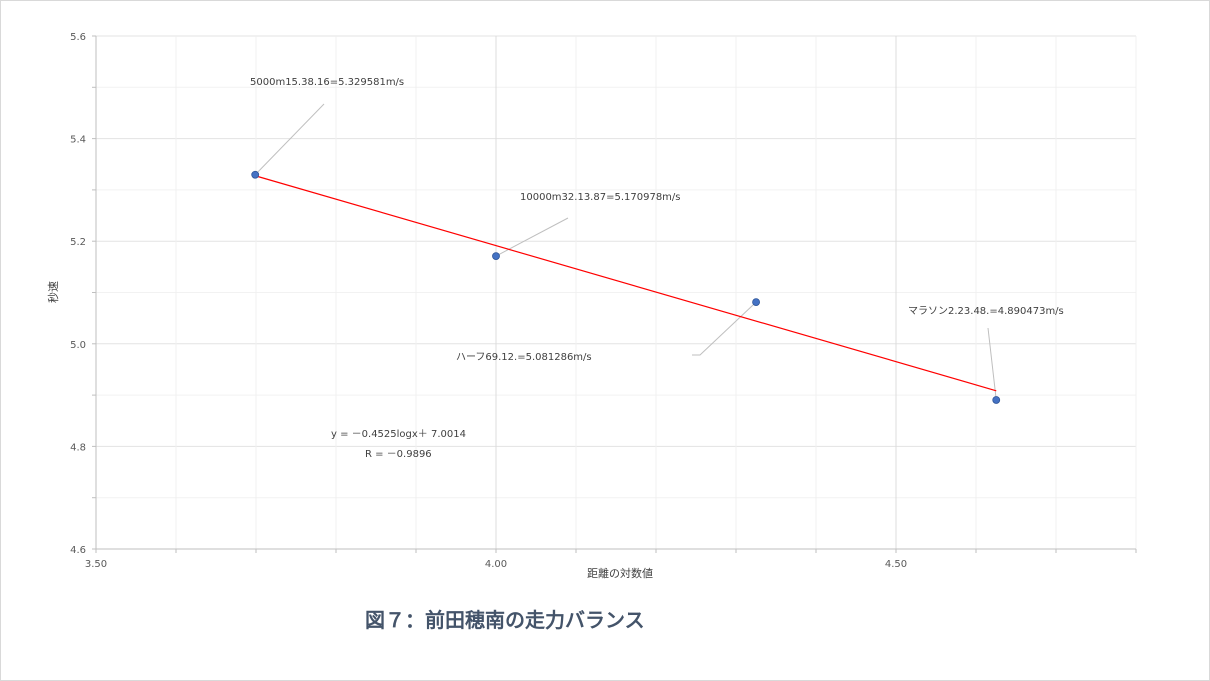 The image size is (1210, 681). What do you see at coordinates (398, 434) in the screenshot?
I see `trendline-equation: y = －0.4525logx＋ 7.0014` at bounding box center [398, 434].